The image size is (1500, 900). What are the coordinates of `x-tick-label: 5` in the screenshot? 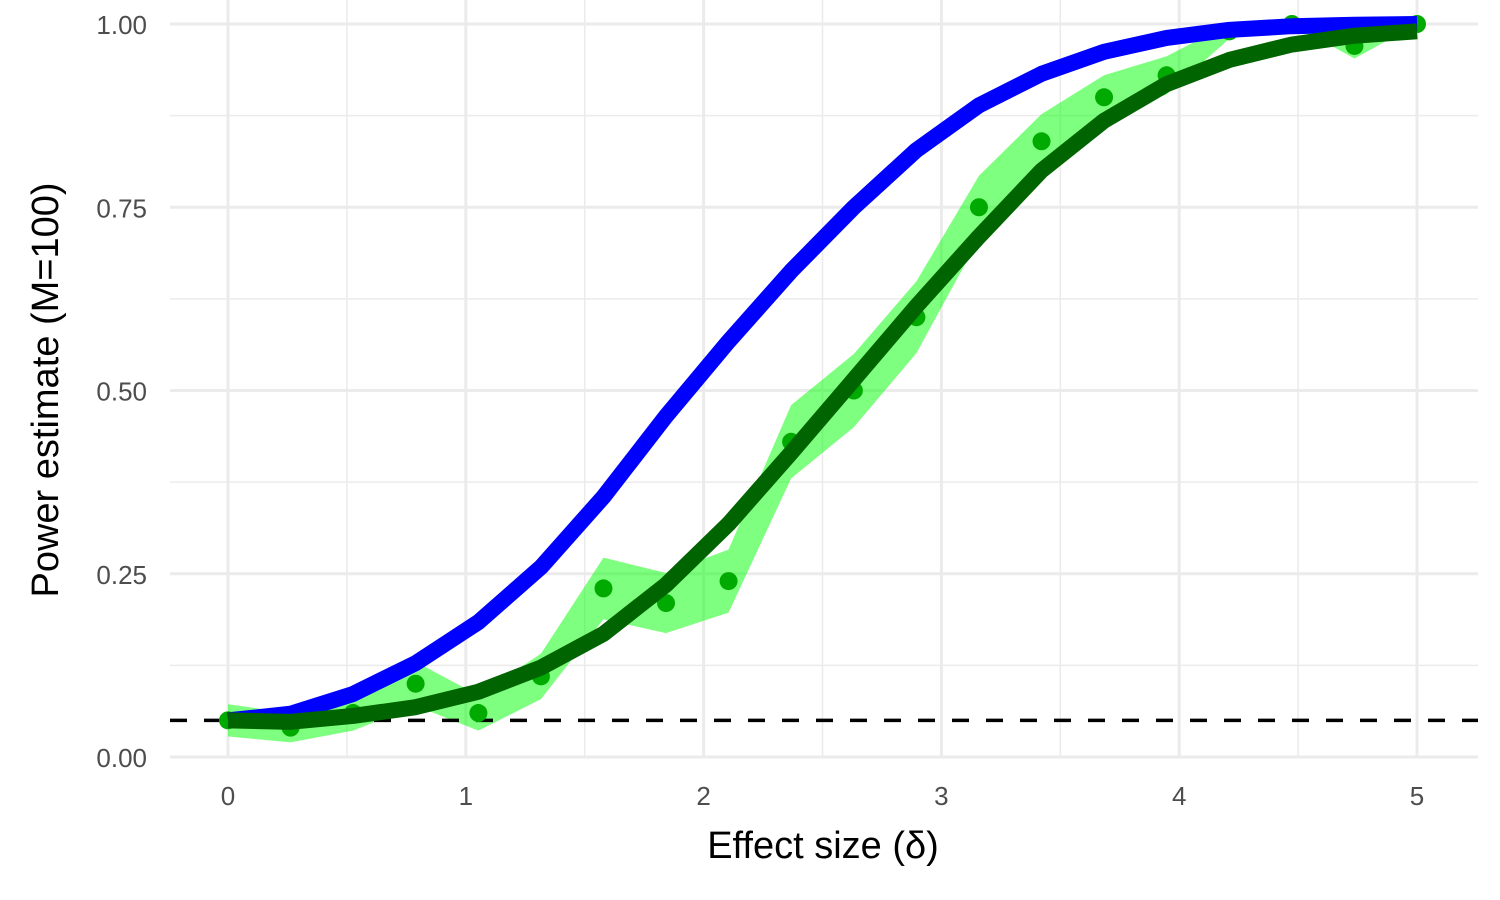 It's located at (1417, 796).